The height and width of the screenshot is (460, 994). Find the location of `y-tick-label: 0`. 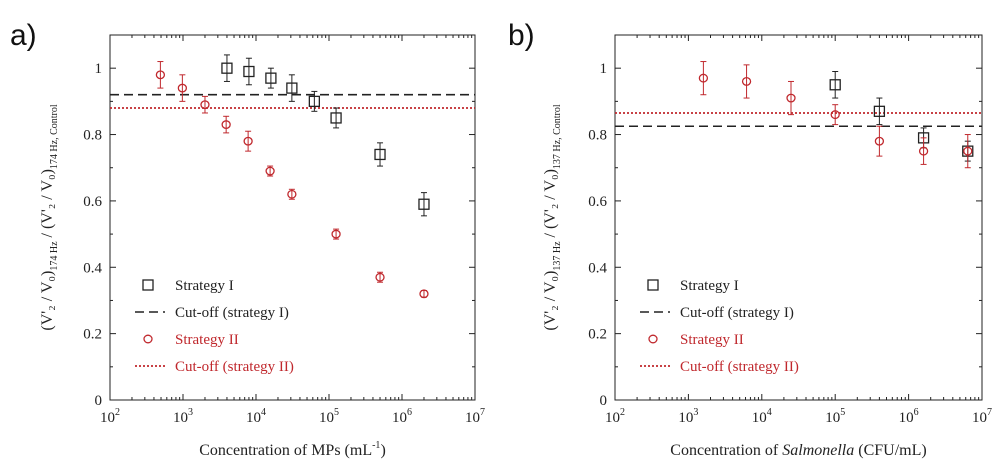

y-tick-label: 0 is located at coordinates (99, 401).